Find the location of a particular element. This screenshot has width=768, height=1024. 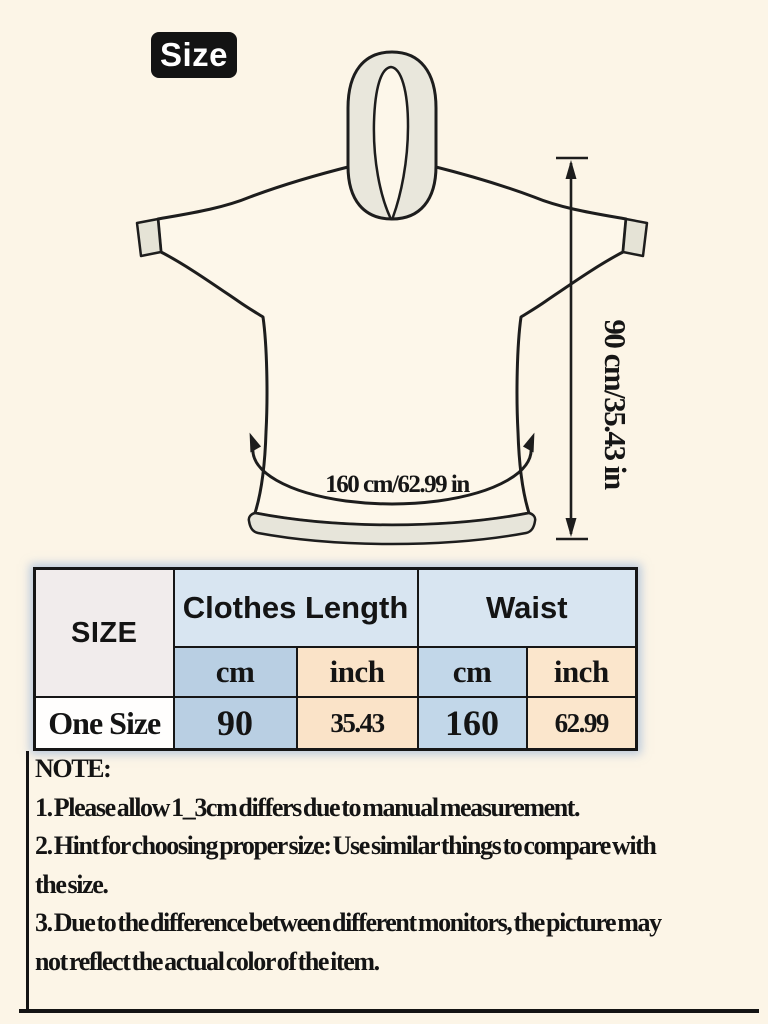

length-arrowhead-top is located at coordinates (571, 169).